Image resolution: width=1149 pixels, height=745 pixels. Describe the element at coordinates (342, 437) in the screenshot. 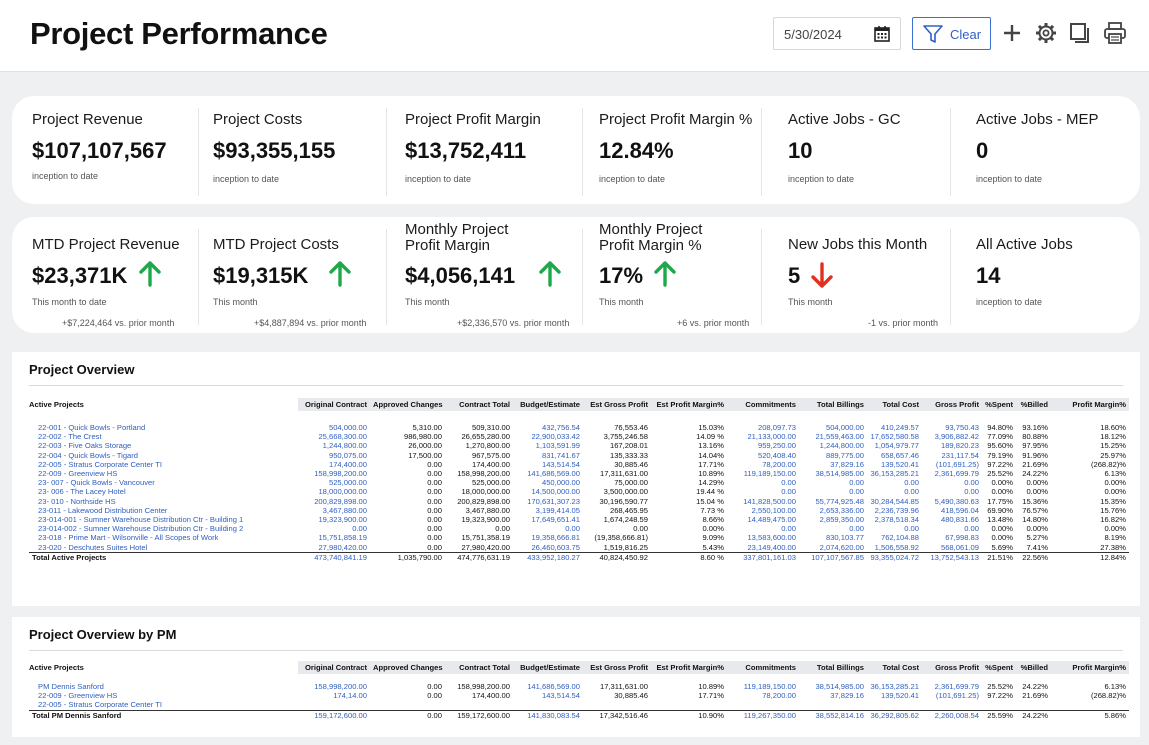

I see `table-cell: 25,668,300.00` at that location.